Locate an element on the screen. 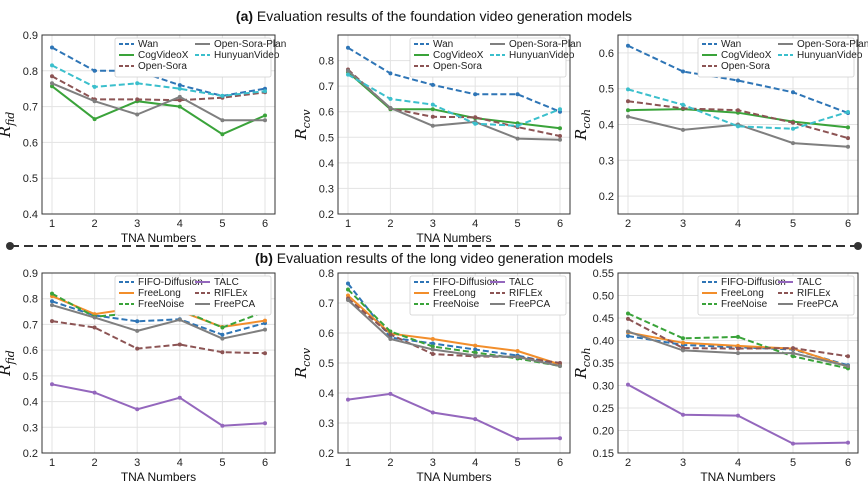 This screenshot has height=486, width=868. y-tick-label: 0.20 is located at coordinates (603, 432).